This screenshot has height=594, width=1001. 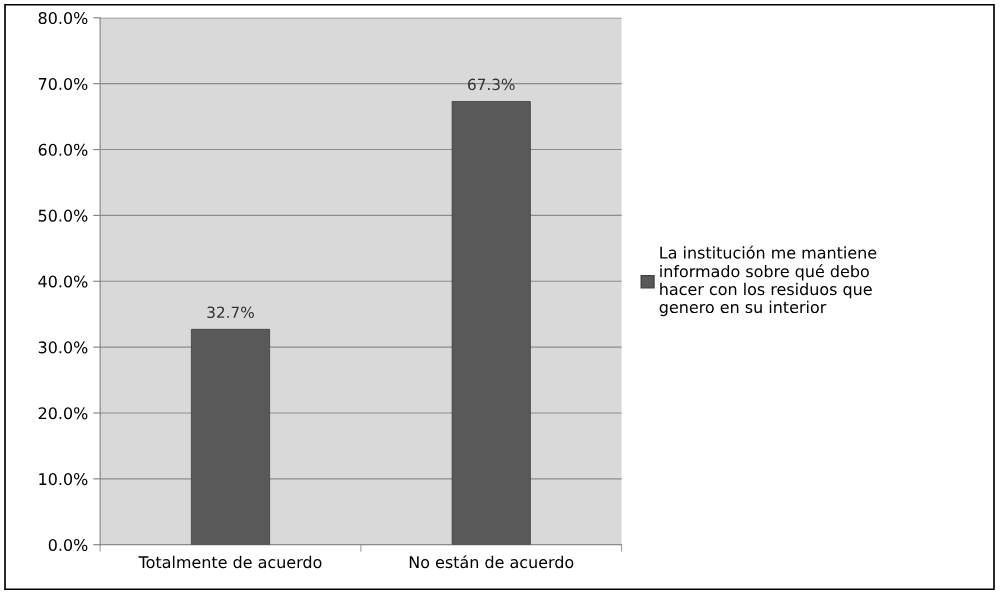 What do you see at coordinates (230, 562) in the screenshot?
I see `x-tick-label: Totalmente de acuerdo` at bounding box center [230, 562].